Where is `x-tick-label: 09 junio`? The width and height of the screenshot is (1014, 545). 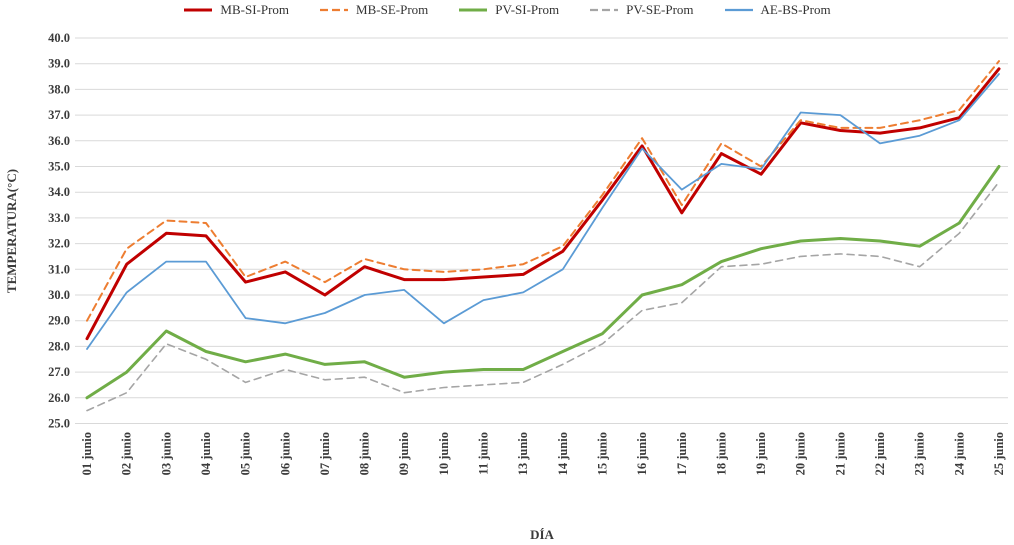
x-tick-label: 09 junio is located at coordinates (404, 453).